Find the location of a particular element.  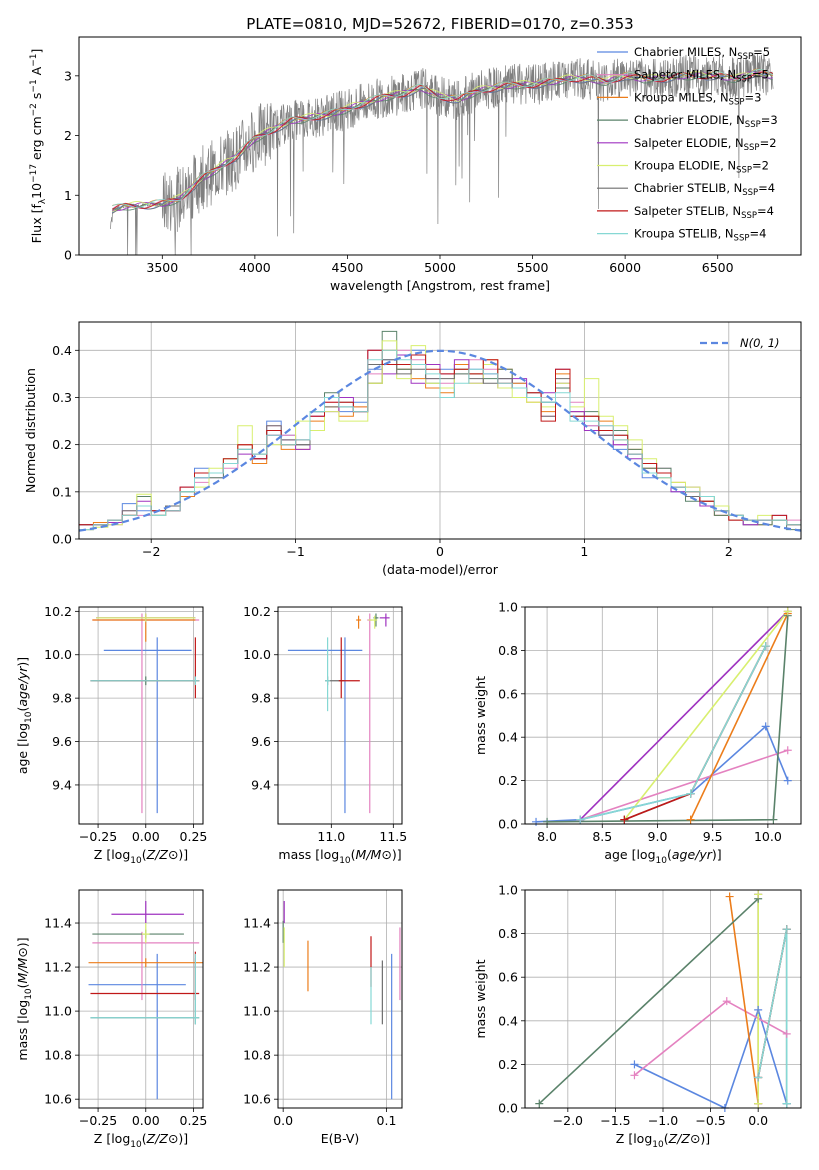

label-math: age/yr is located at coordinates (22, 686).